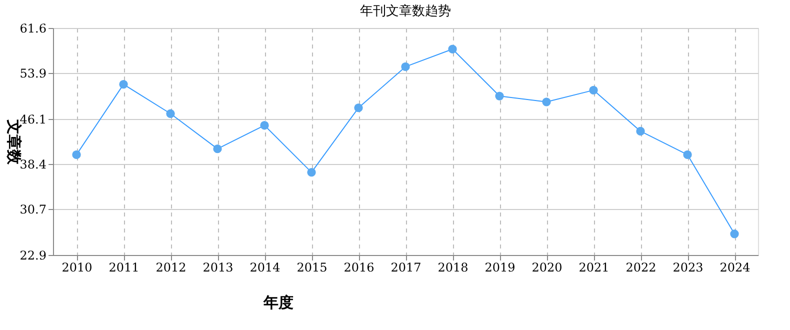  Describe the element at coordinates (735, 267) in the screenshot. I see `x-tick-label: 2024` at that location.